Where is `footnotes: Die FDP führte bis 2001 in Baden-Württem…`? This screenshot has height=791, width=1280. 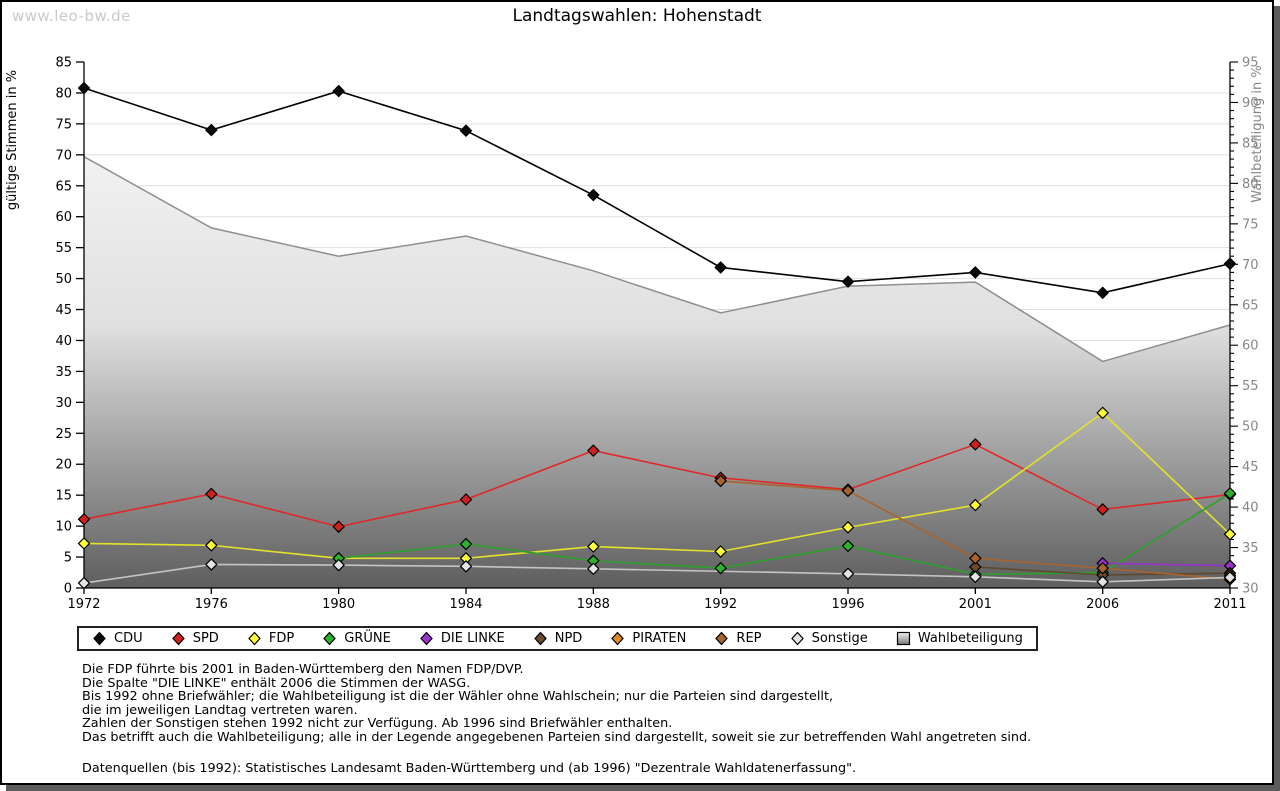
footnotes: Die FDP führte bis 2001 in Baden-Württem… is located at coordinates (556, 719).